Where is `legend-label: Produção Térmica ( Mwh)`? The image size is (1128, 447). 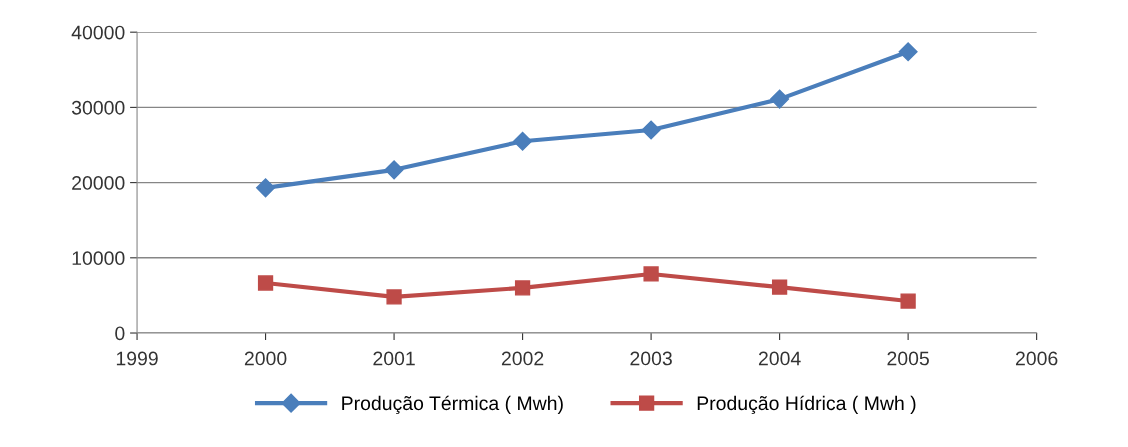 legend-label: Produção Térmica ( Mwh) is located at coordinates (452, 405).